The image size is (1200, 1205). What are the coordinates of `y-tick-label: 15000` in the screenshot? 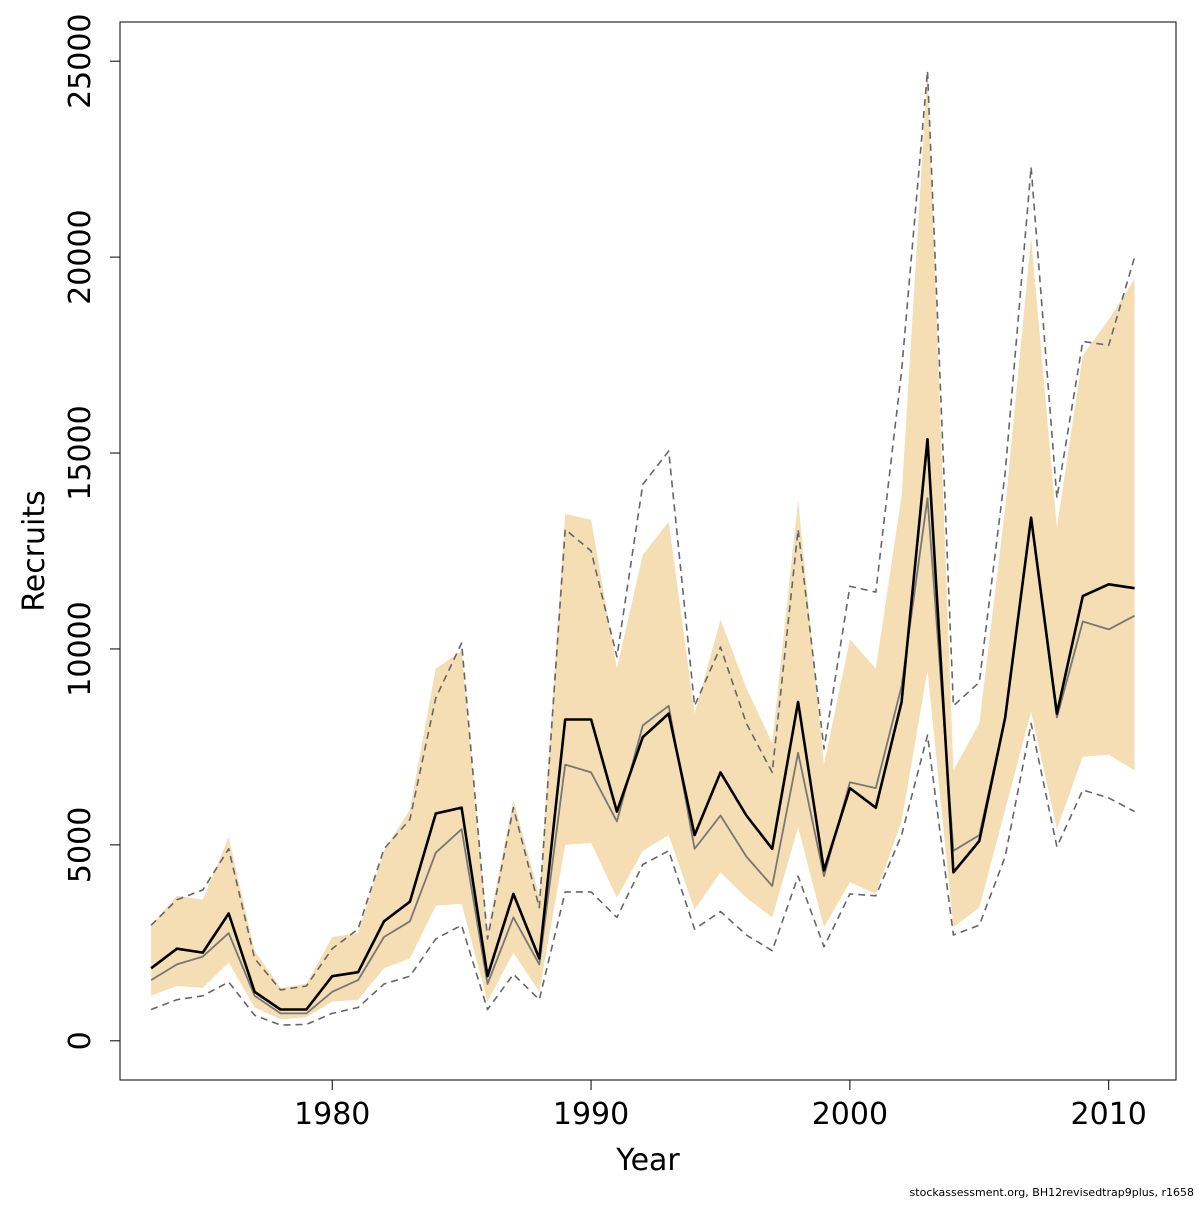 It's located at (80, 452).